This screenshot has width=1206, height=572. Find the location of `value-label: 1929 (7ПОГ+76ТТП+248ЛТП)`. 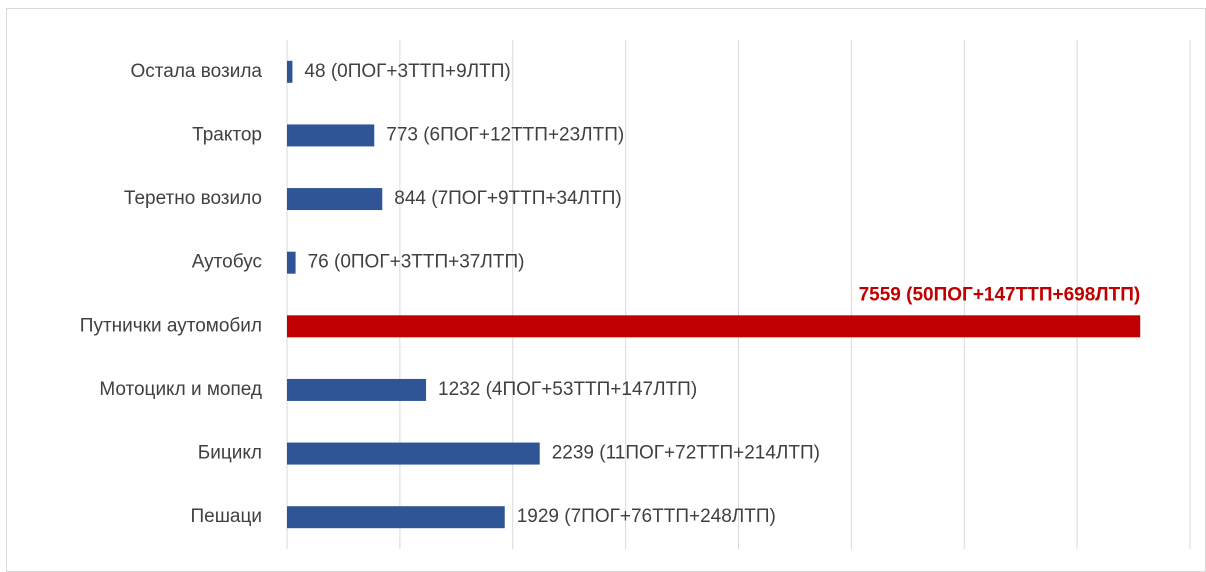

value-label: 1929 (7ПОГ+76ТТП+248ЛТП) is located at coordinates (646, 516).